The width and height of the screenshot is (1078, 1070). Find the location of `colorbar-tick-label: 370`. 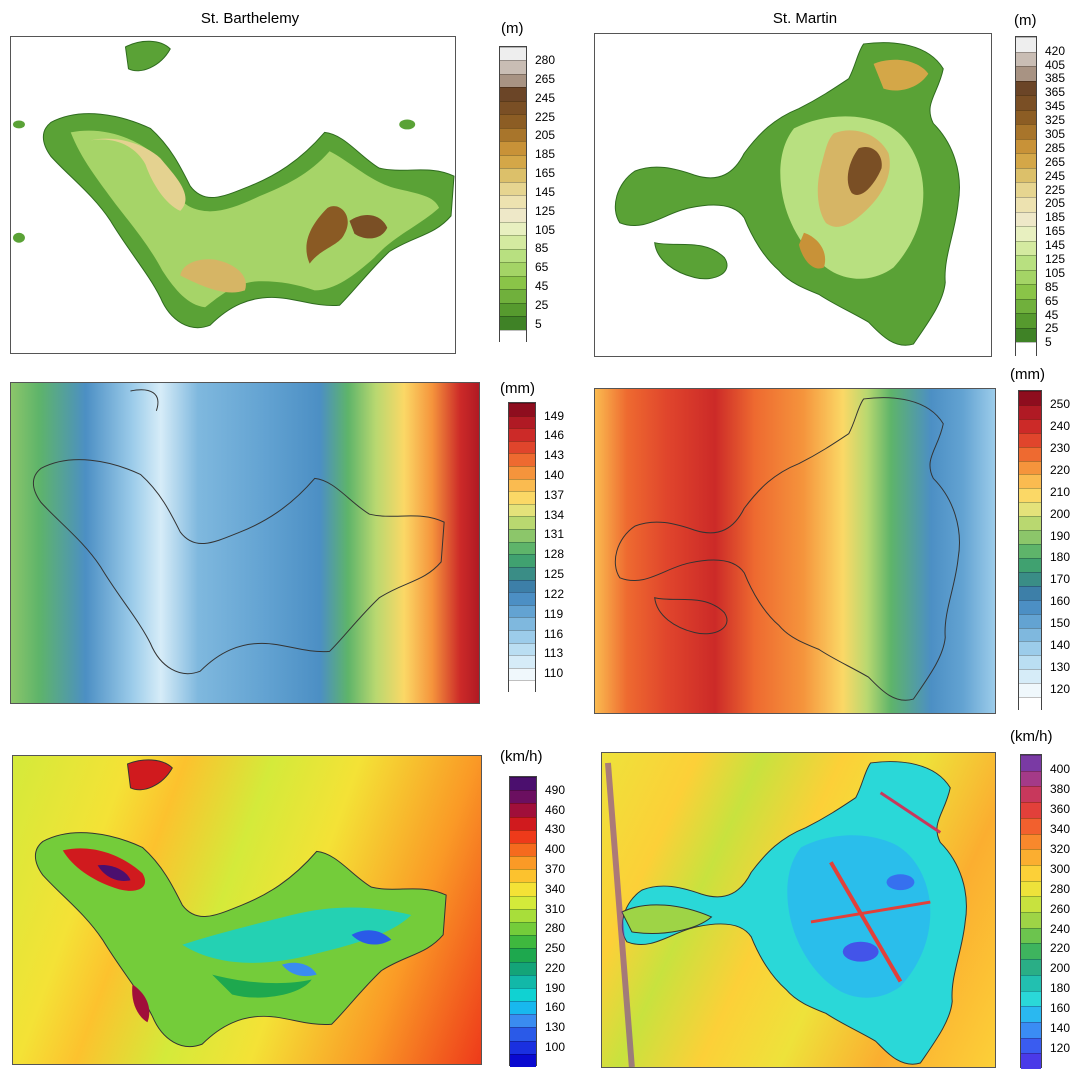

colorbar-tick-label: 370 is located at coordinates (555, 869).